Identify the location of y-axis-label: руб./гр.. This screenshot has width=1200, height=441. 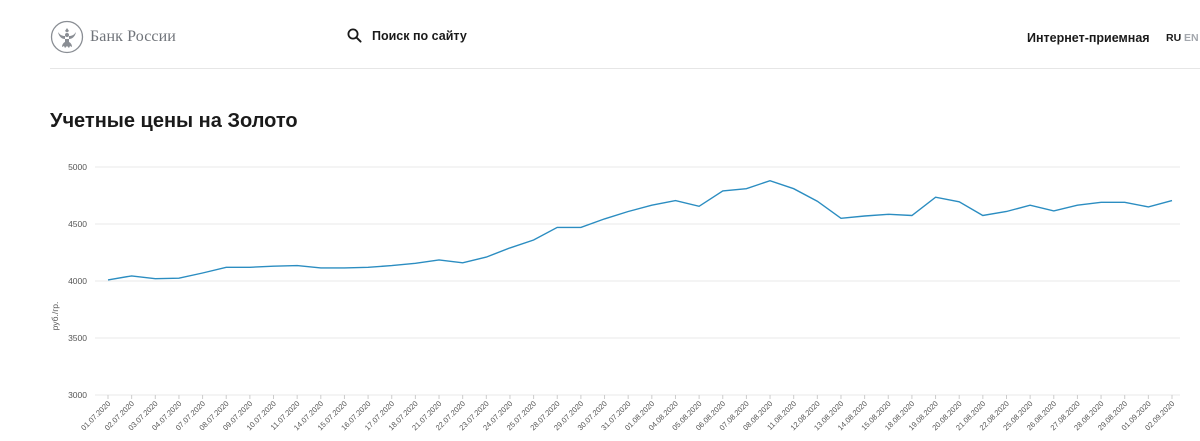
(55, 316).